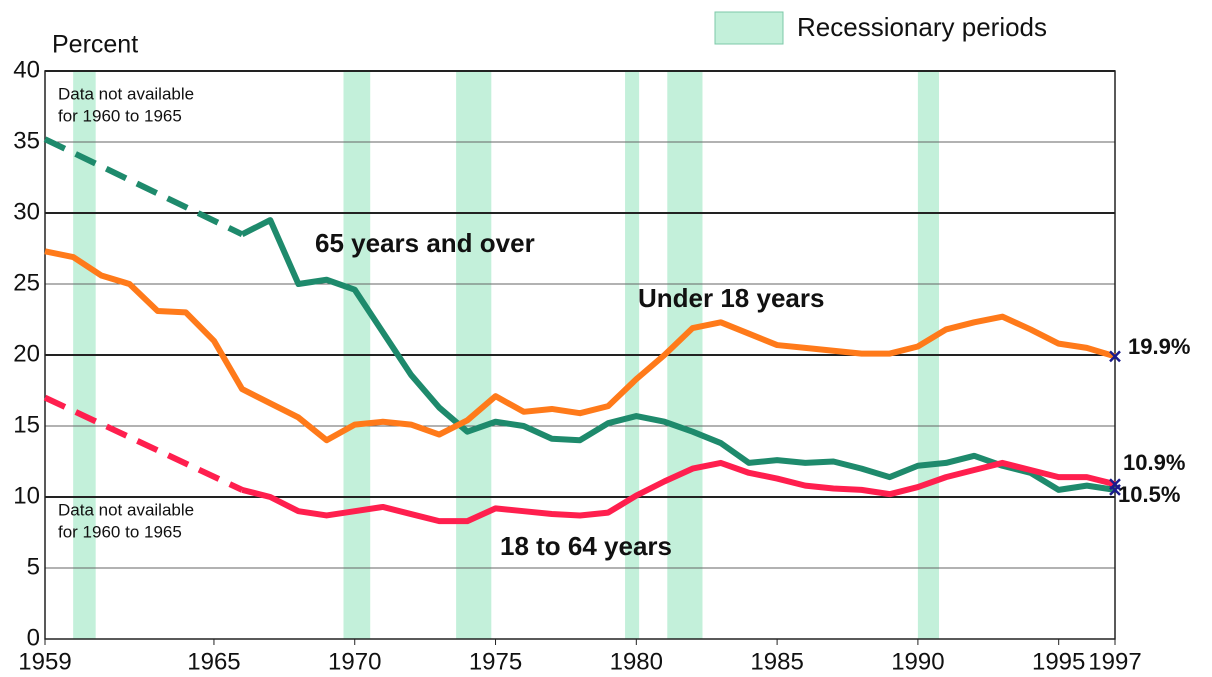 The image size is (1212, 677). Describe the element at coordinates (26, 69) in the screenshot. I see `y-tick-label: 40` at that location.